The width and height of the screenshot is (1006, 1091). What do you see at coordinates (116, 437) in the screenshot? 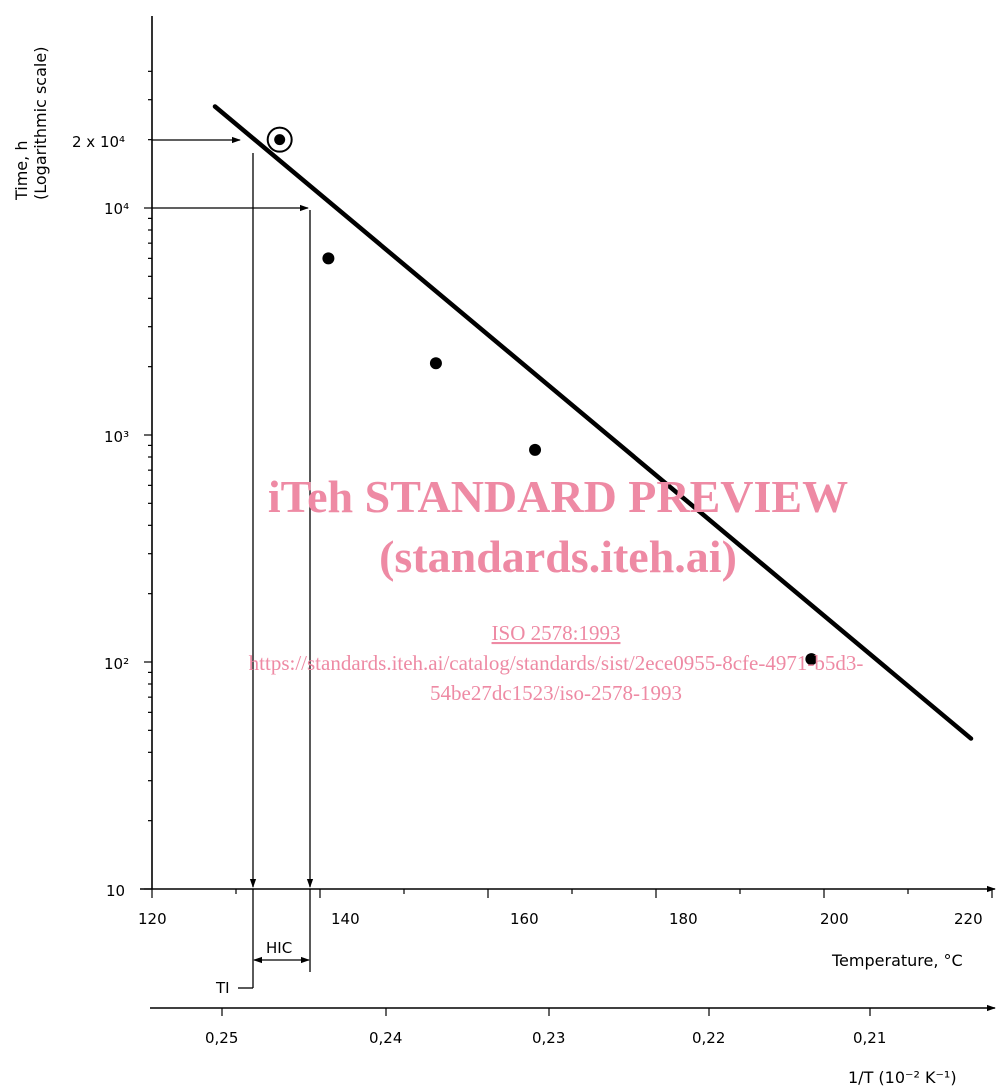
I see `y-tick-label-10-3: 10³` at bounding box center [116, 437].